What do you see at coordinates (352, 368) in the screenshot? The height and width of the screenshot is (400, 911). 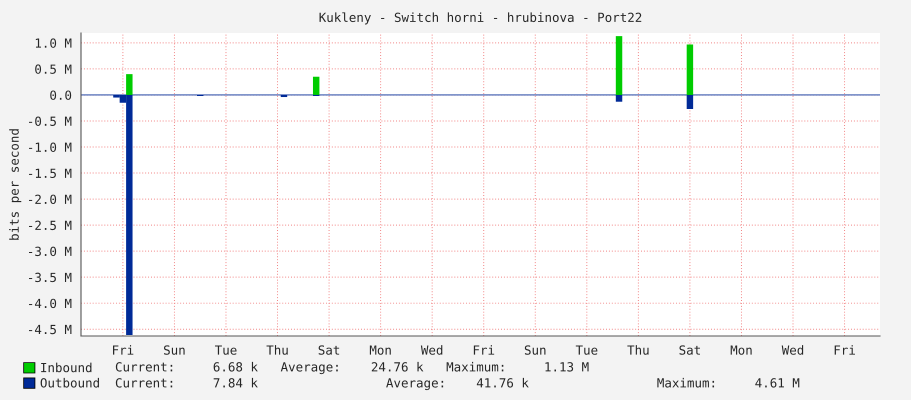 I see `text: Current: 6.68 k Average: 24.76 k Maximum: 1.13 M` at bounding box center [352, 368].